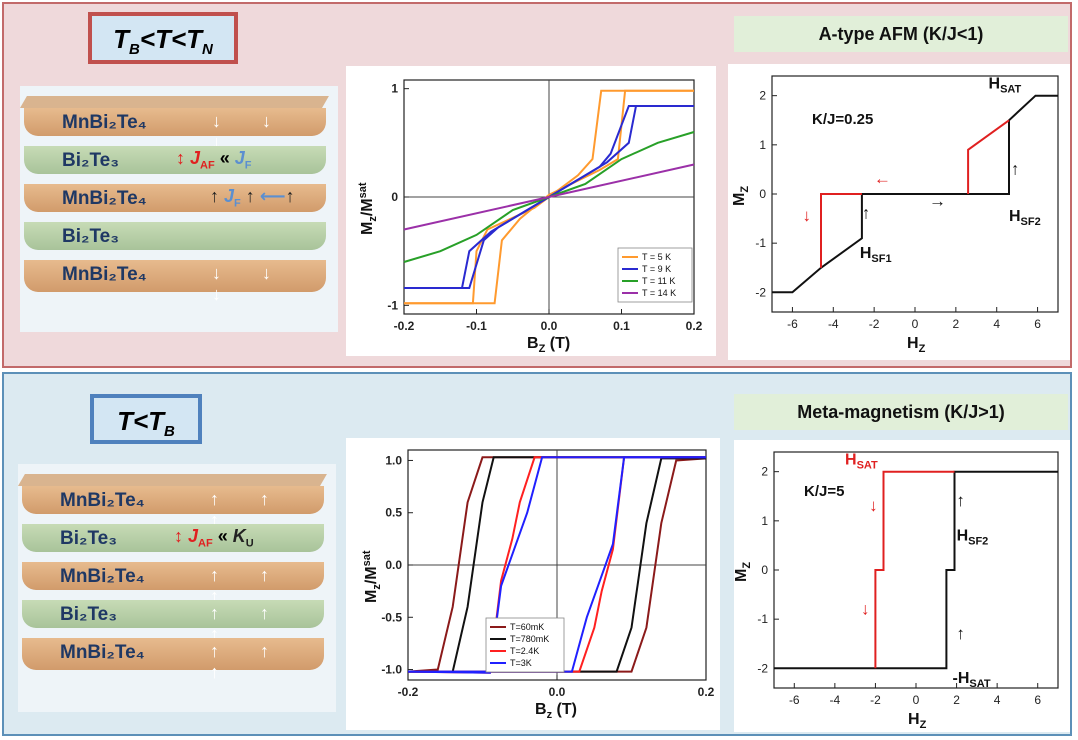  Describe the element at coordinates (175, 130) in the screenshot. I see `layer-mnbite-1: MnBi₂Te₄ ↓ ↓ ↓` at that location.